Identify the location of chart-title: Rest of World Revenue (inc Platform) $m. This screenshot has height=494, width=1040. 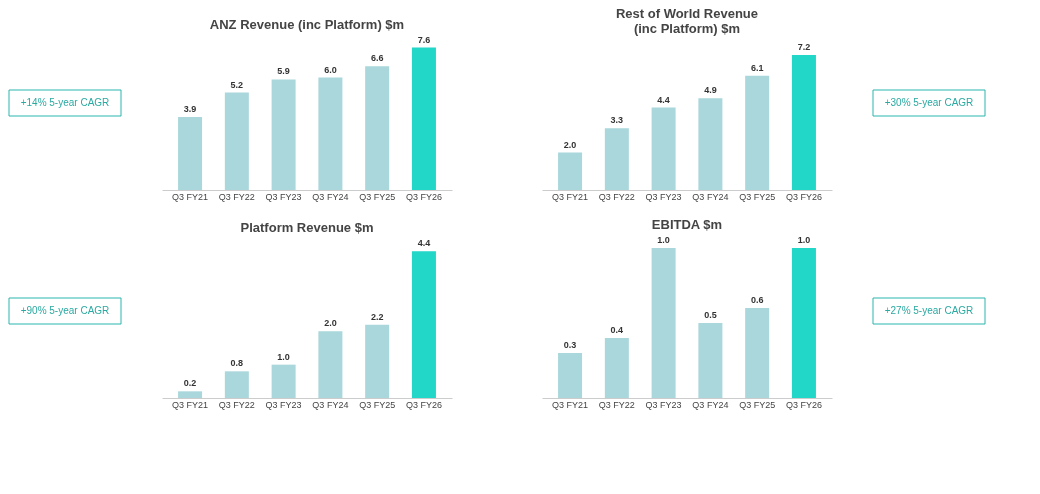
(687, 21).